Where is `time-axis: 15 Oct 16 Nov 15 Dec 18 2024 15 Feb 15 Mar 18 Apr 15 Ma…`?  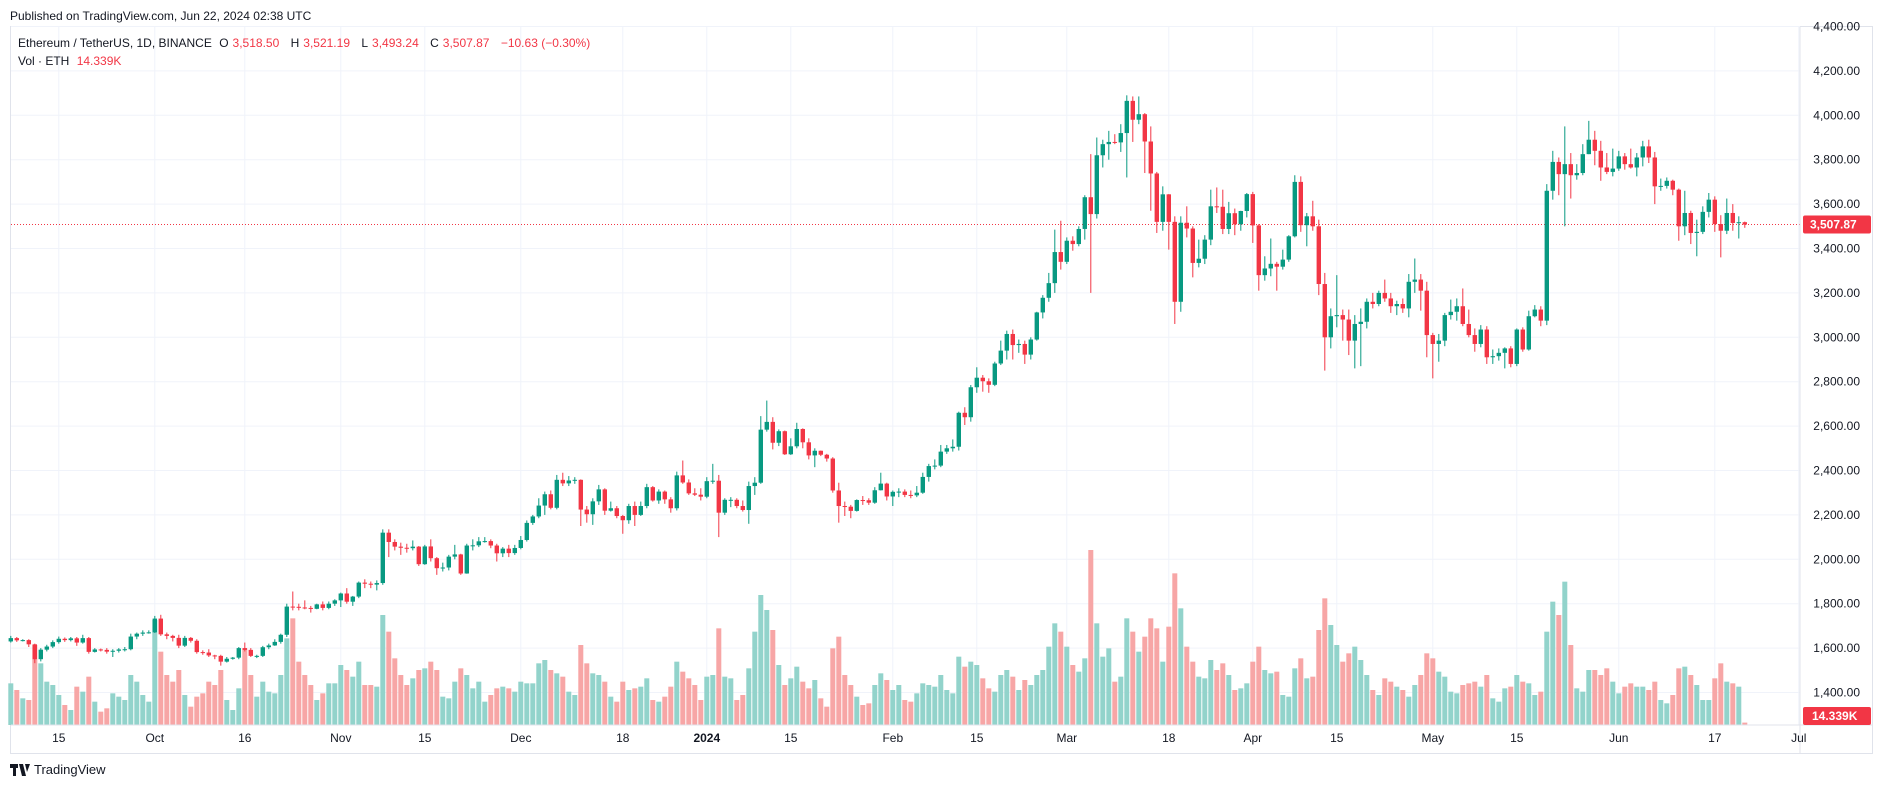 time-axis: 15 Oct 16 Nov 15 Dec 18 2024 15 Feb 15 Mar 18 Apr 15 Ma… is located at coordinates (942, 734).